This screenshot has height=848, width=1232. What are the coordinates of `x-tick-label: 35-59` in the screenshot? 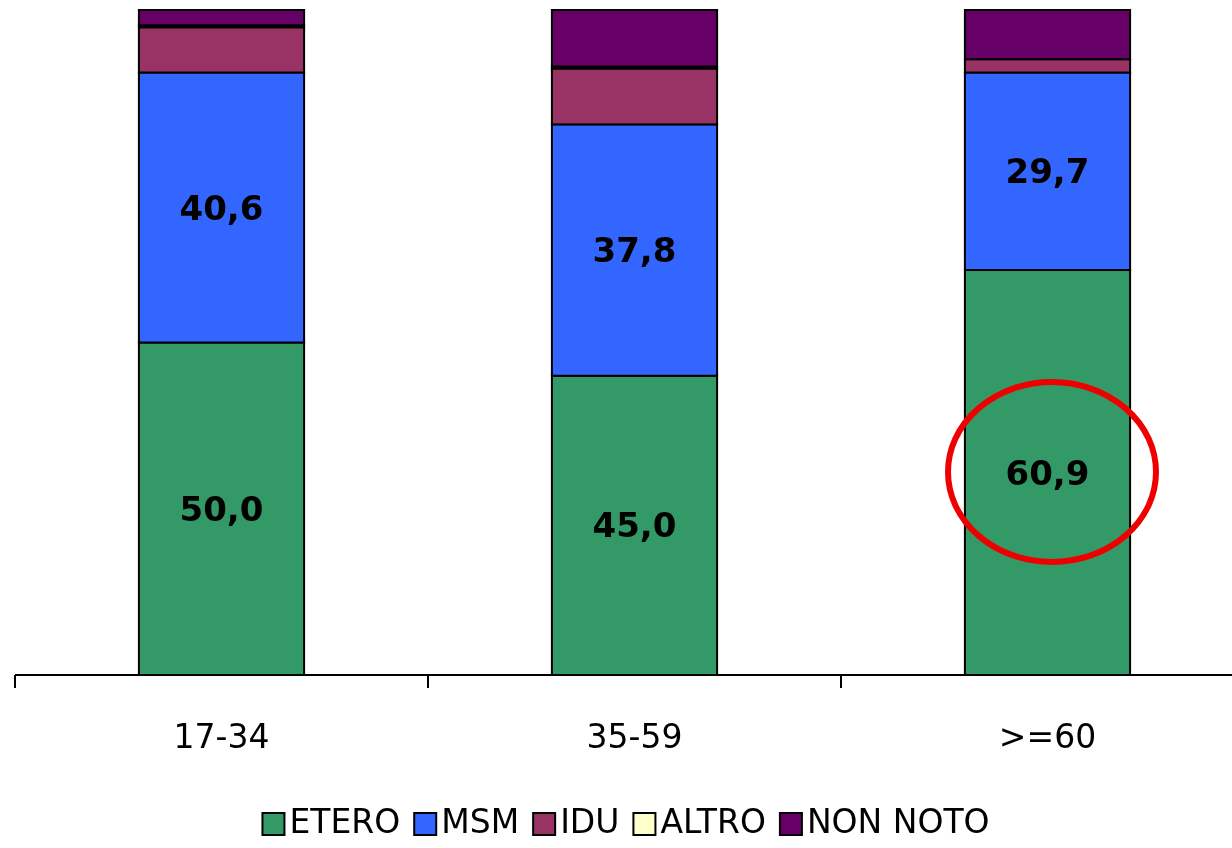 It's located at (634, 736).